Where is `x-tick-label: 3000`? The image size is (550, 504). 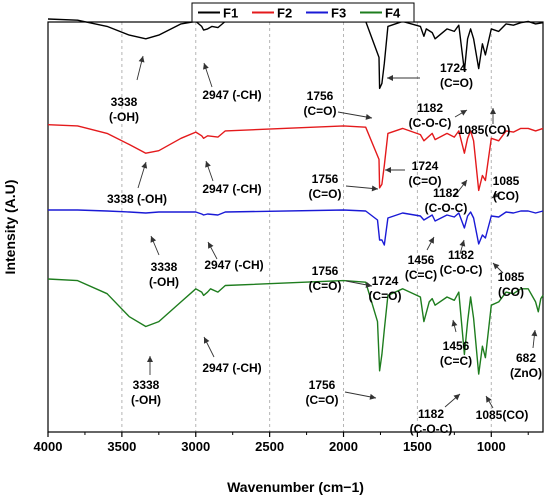 x-tick-label: 3000 is located at coordinates (195, 446).